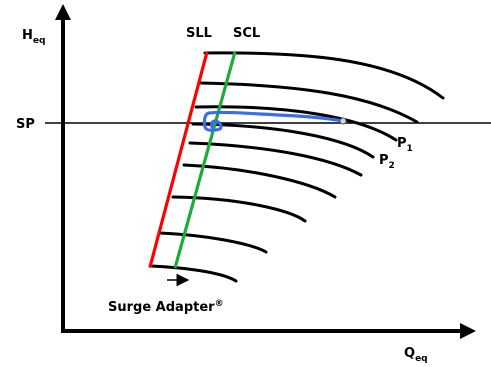  I want to click on operating-point-marker, so click(343, 121).